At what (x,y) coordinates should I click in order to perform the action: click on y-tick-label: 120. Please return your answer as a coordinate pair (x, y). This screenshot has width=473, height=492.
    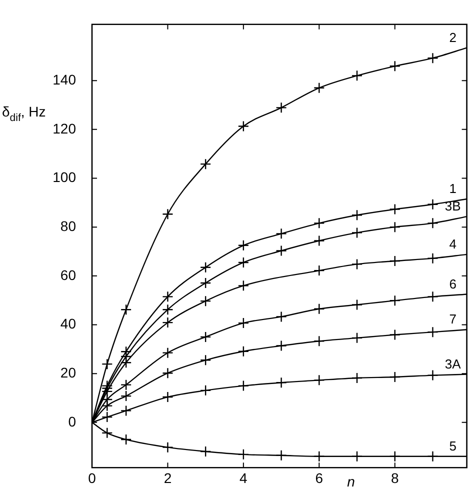
    Looking at the image, I should click on (64, 128).